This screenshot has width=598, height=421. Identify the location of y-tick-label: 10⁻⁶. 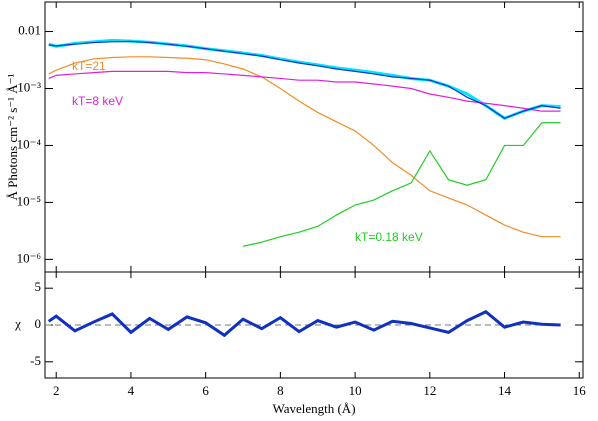
(29, 257).